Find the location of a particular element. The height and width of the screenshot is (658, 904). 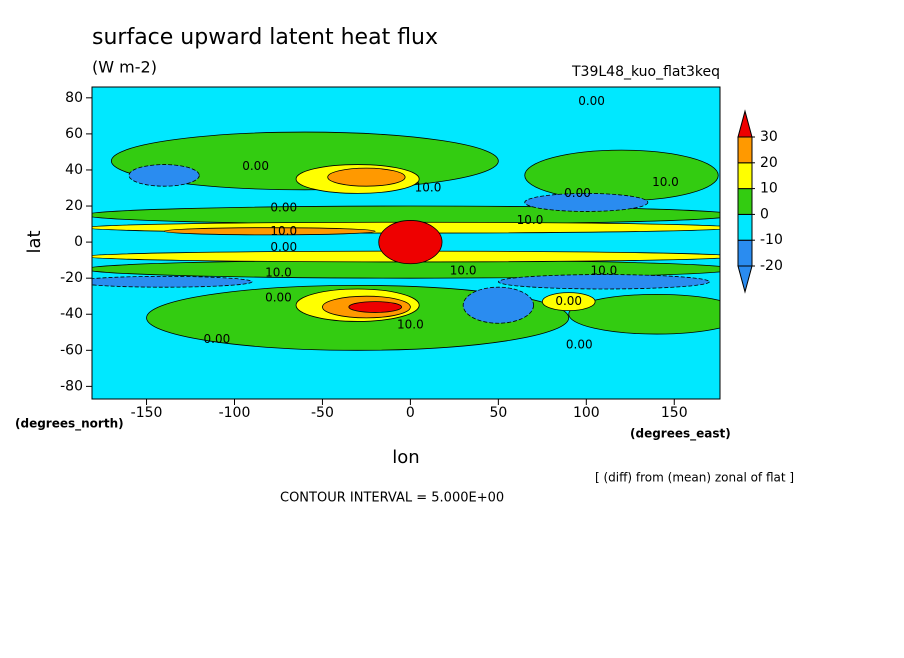

x-tick-label: 0 is located at coordinates (410, 413).